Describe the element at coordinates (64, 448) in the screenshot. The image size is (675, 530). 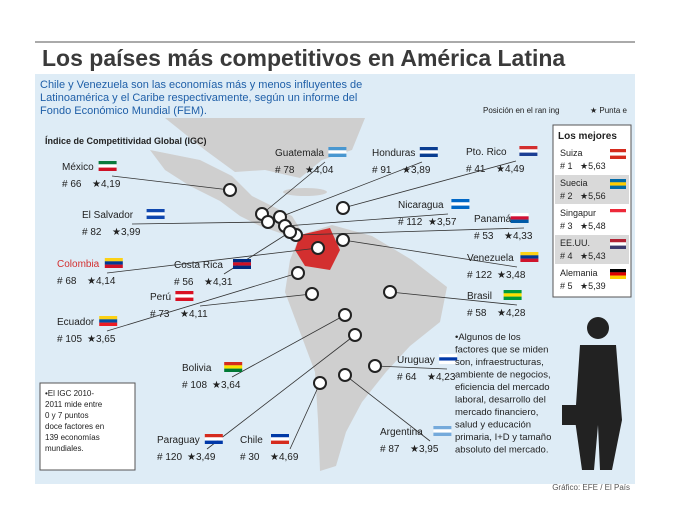
I see `note-left: mundiales.` at that location.